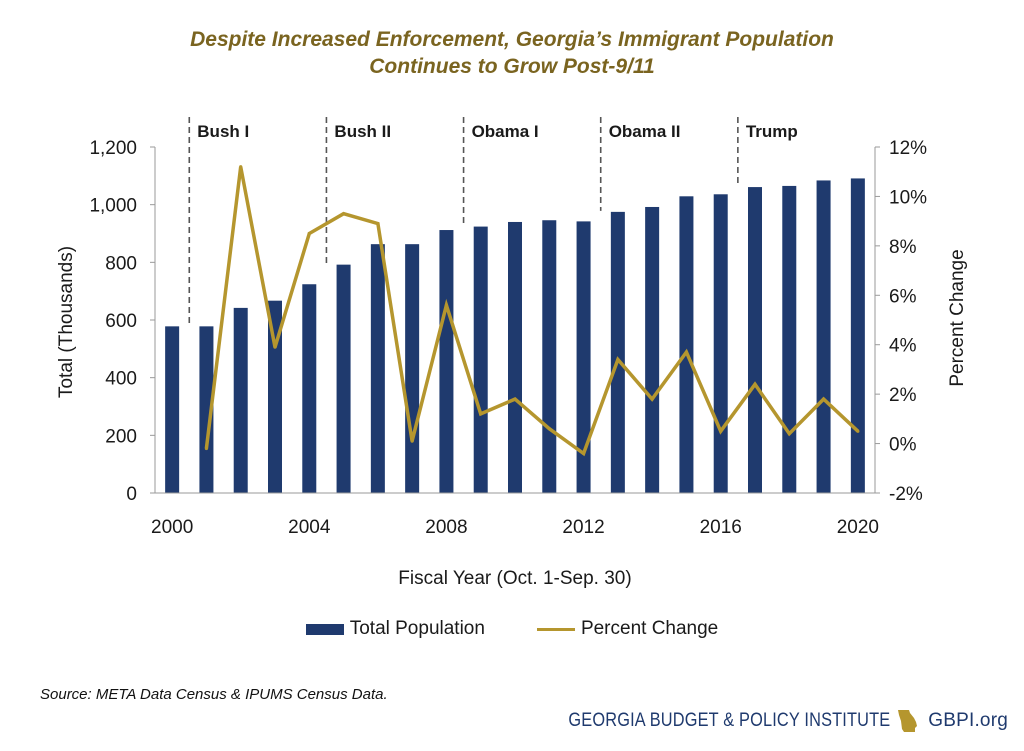 Image resolution: width=1024 pixels, height=751 pixels. What do you see at coordinates (113, 206) in the screenshot?
I see `y-tick-label-1000: 1,000` at bounding box center [113, 206].